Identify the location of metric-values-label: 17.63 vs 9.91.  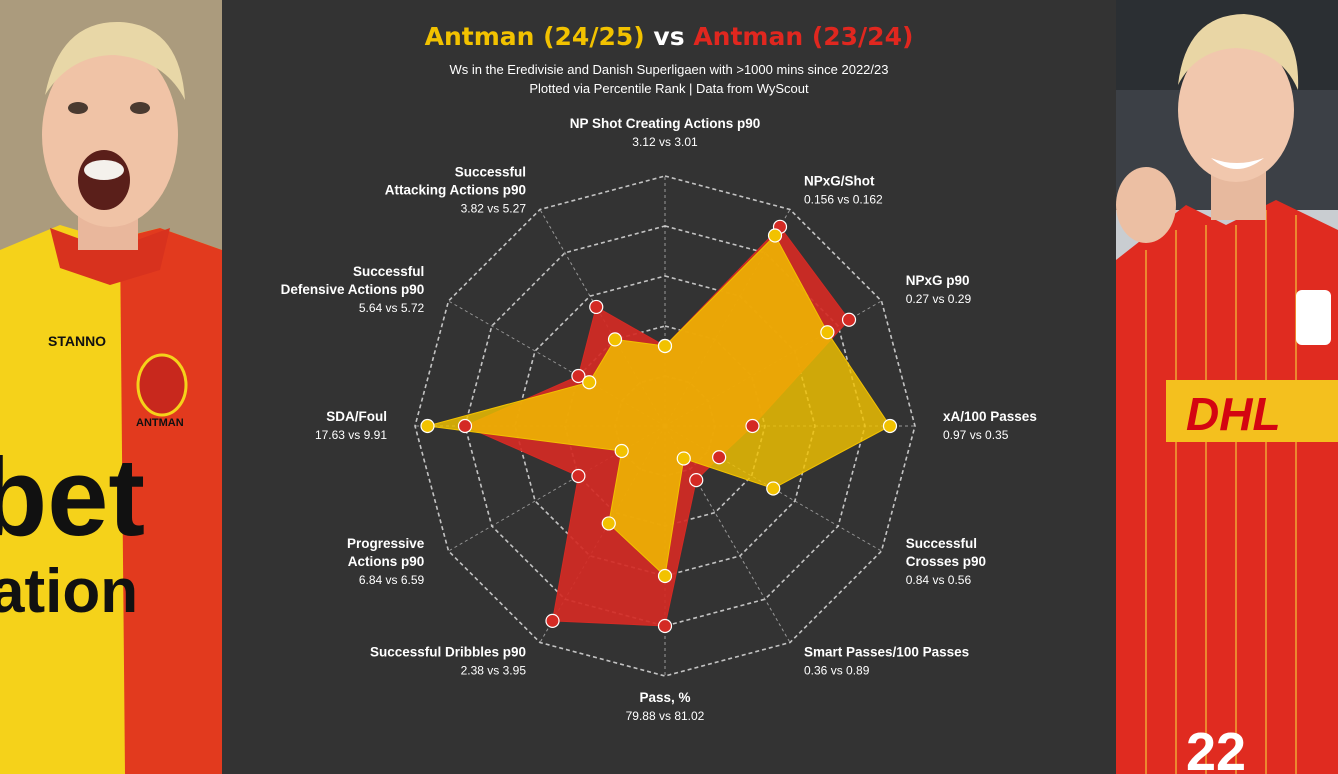
(351, 435).